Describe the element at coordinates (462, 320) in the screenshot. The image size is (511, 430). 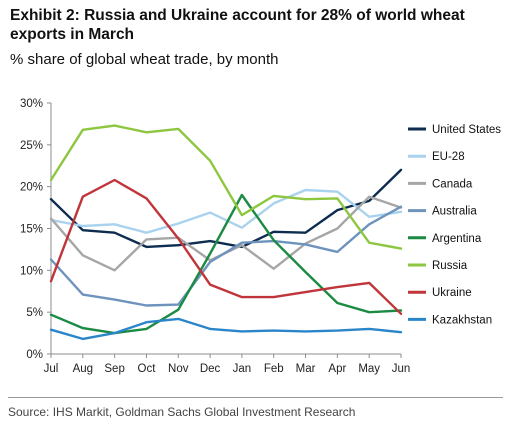
I see `legend-label-kazakhstan: Kazakhstan` at that location.